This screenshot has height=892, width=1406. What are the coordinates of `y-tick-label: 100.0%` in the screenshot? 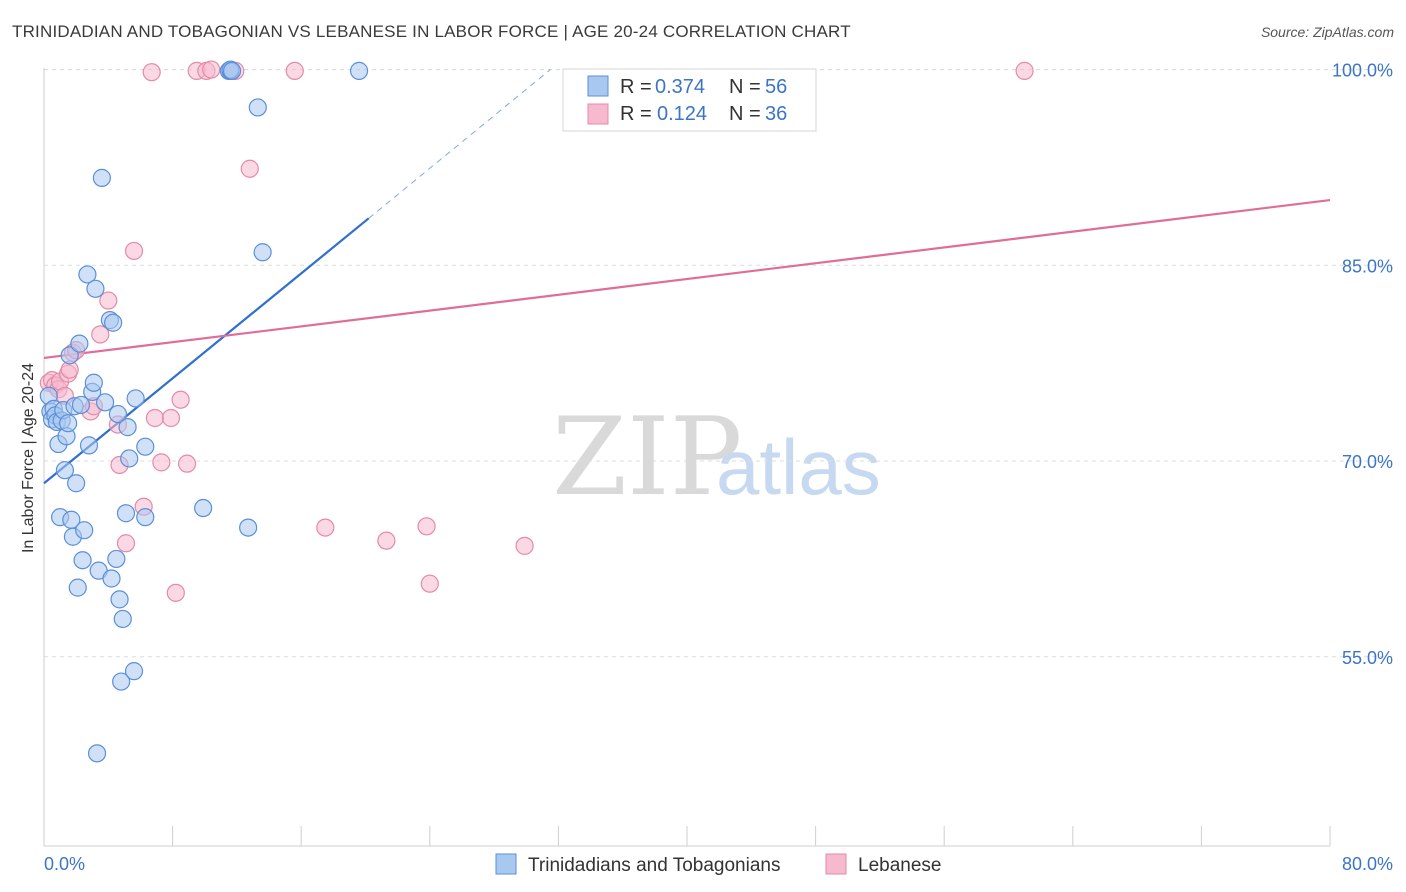 It's located at (1362, 71).